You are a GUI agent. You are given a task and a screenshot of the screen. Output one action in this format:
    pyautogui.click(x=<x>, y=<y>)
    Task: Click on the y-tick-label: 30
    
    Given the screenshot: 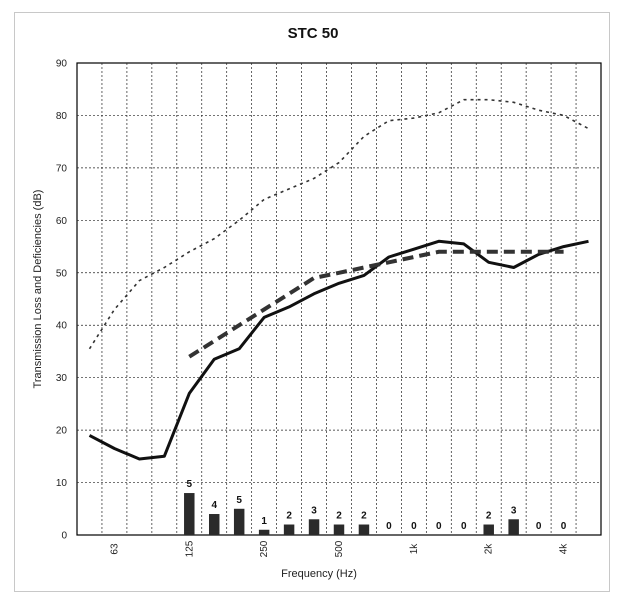 What is the action you would take?
    pyautogui.click(x=62, y=378)
    